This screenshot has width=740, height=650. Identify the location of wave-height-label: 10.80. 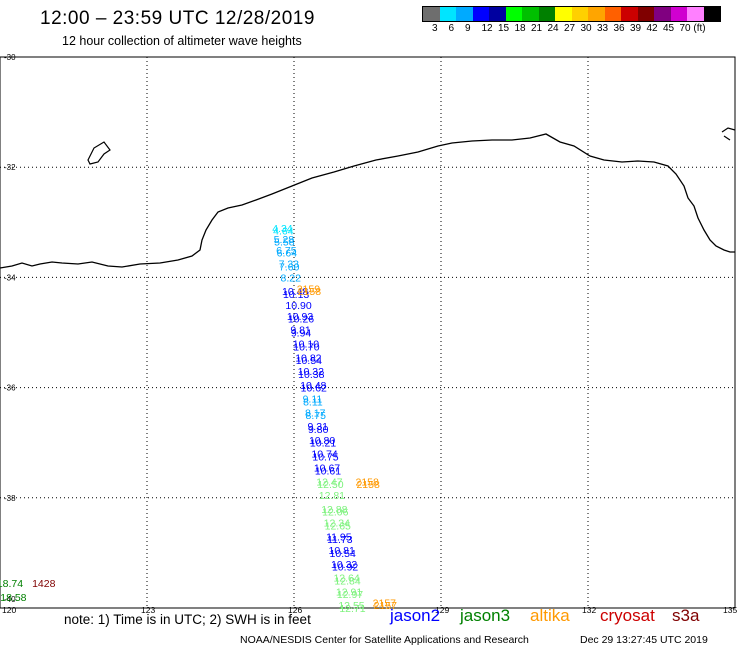
(322, 441).